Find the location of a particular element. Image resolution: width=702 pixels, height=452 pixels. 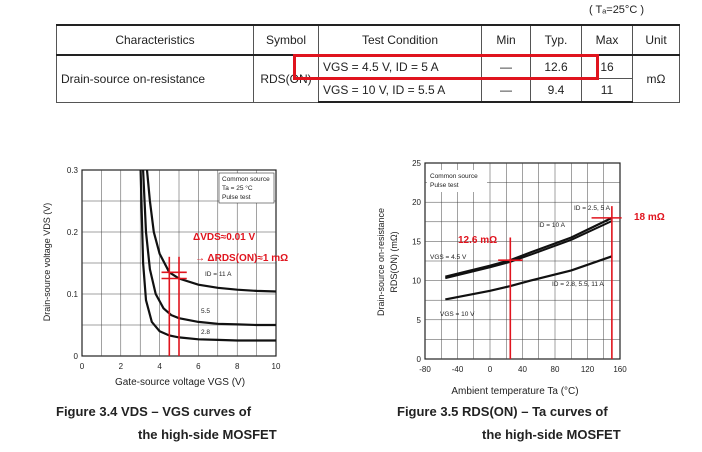

fig35-x-tick-label: 40 is located at coordinates (522, 369).